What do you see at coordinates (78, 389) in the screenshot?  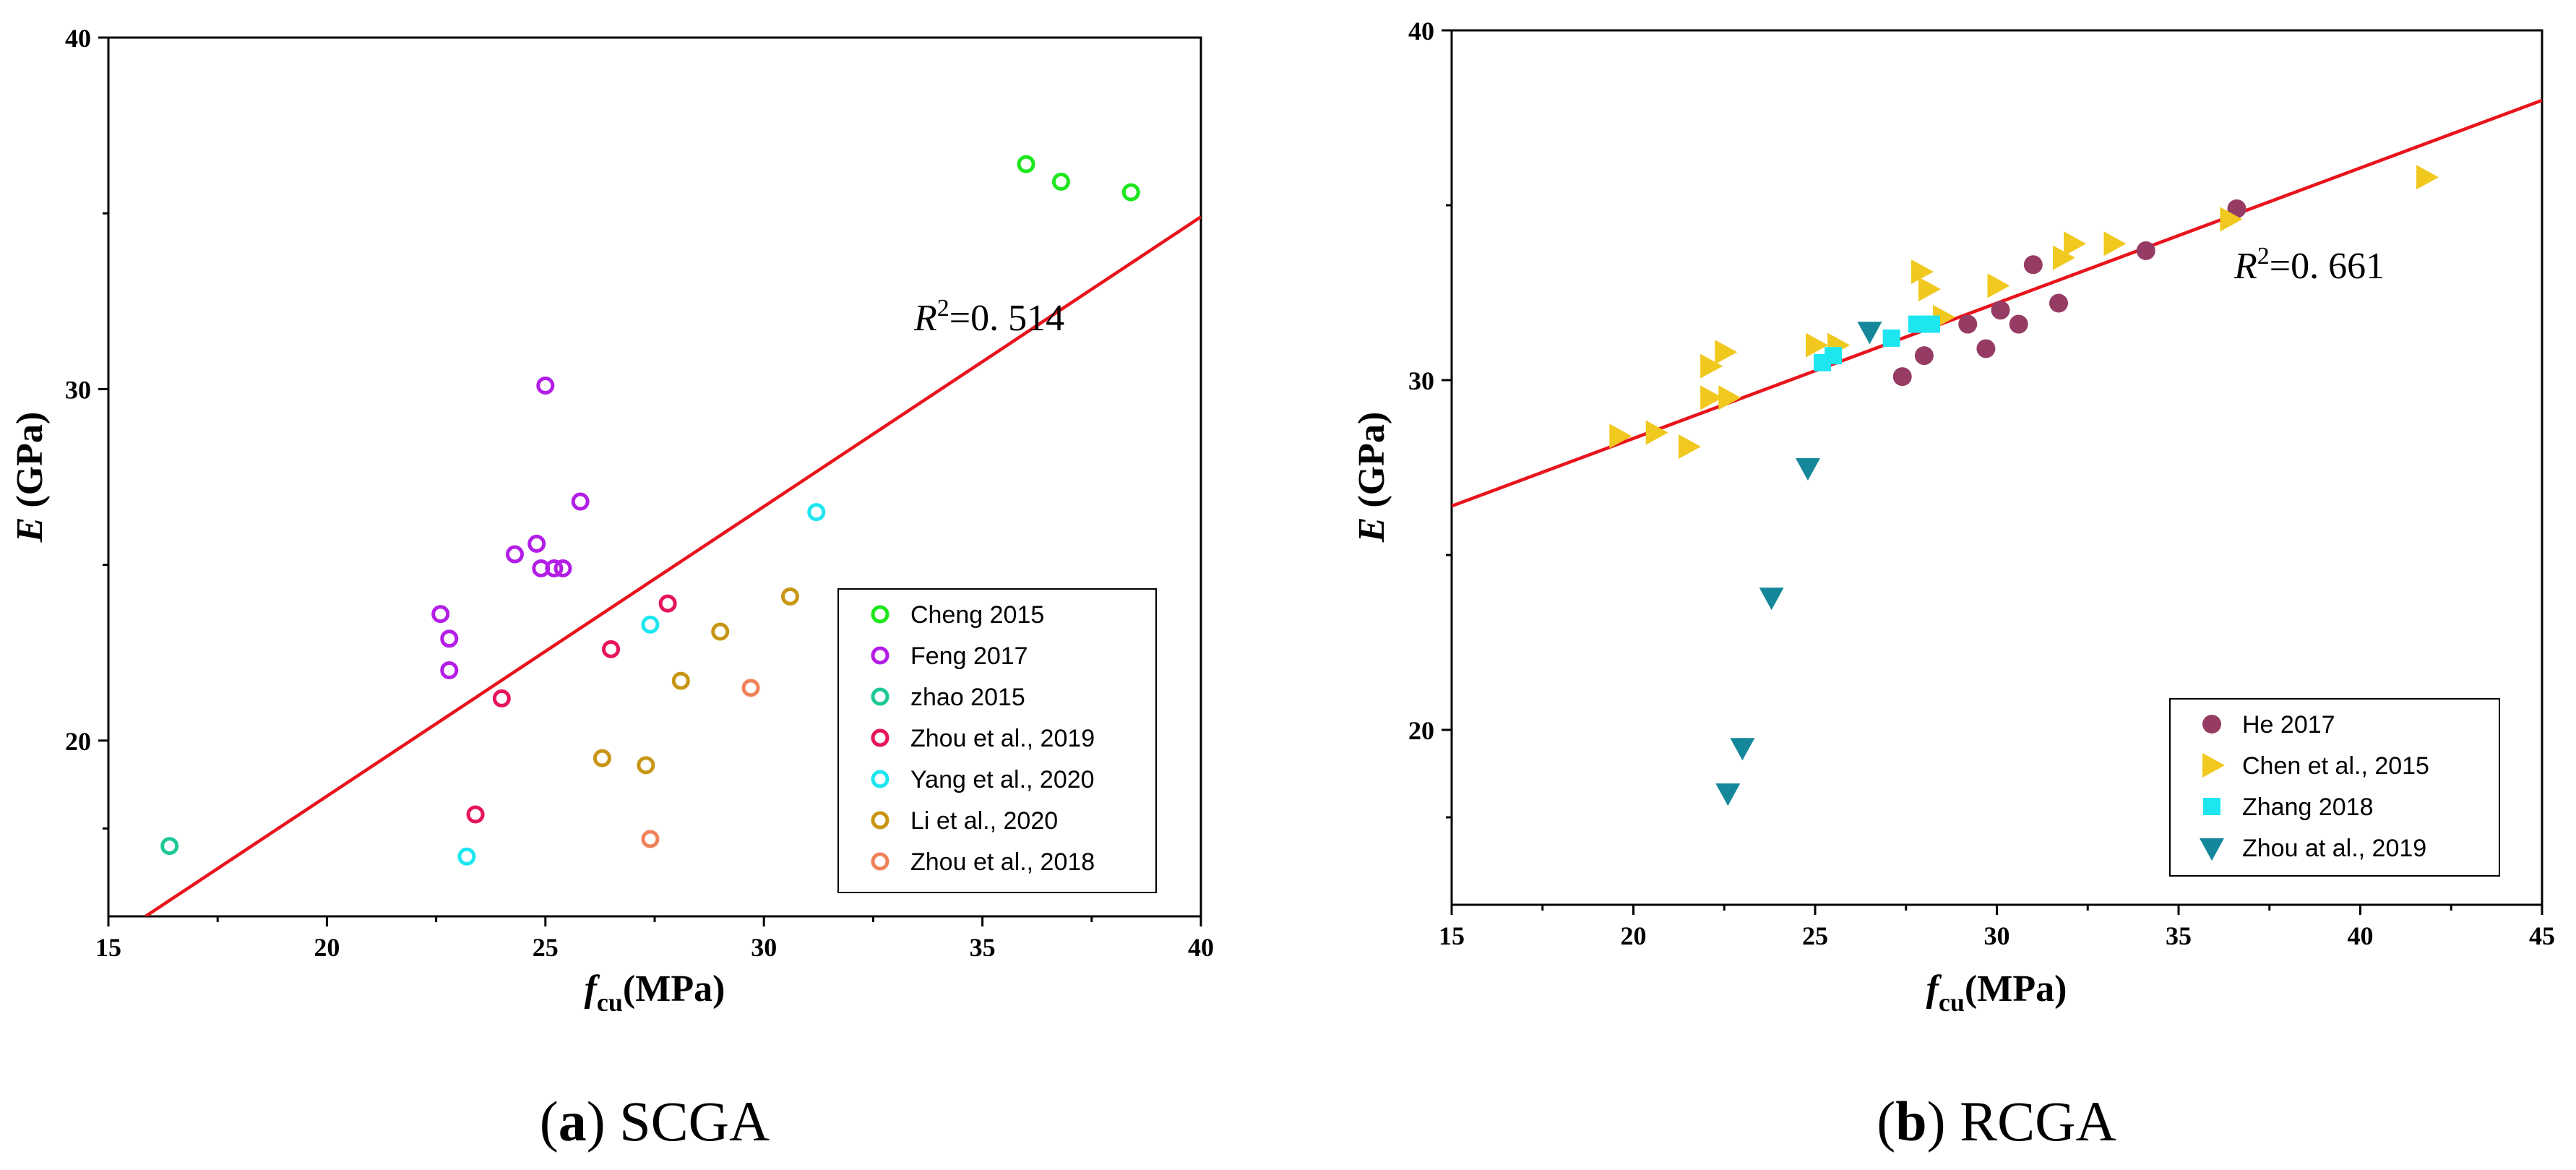 I see `y-tick-label: 30` at bounding box center [78, 389].